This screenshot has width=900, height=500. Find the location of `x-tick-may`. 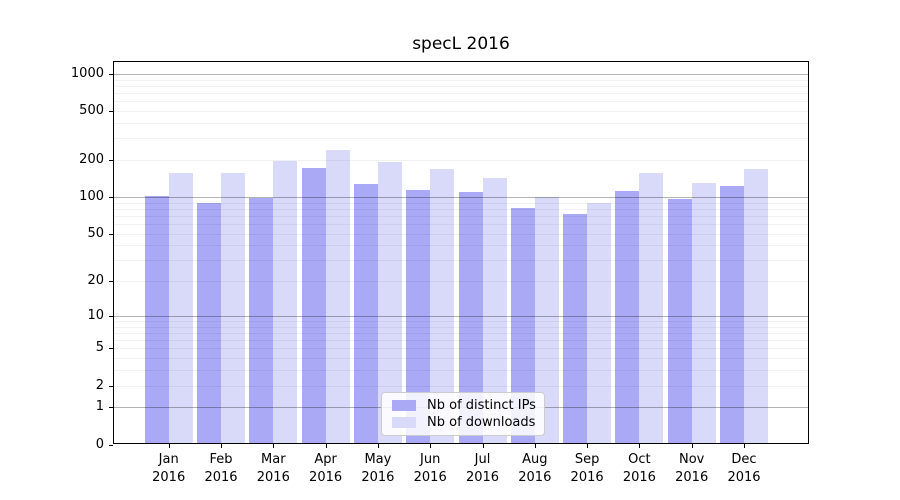

x-tick-may is located at coordinates (378, 446).